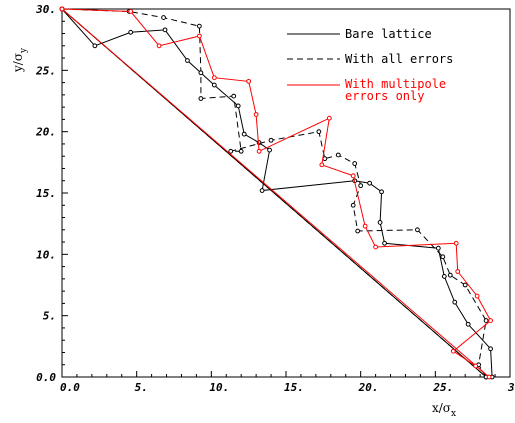 This screenshot has width=515, height=423. What do you see at coordinates (20, 60) in the screenshot?
I see `y-axis-title: y/σy` at bounding box center [20, 60].